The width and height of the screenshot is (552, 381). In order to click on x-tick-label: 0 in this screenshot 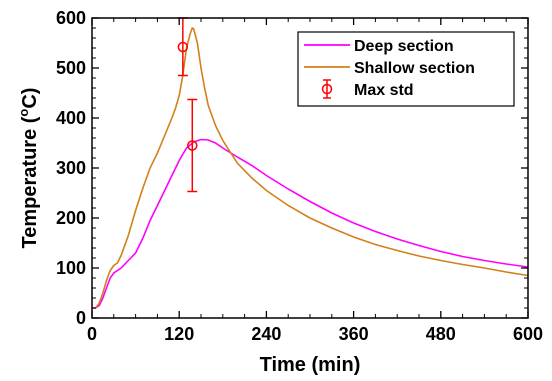, I will do `click(92, 334)`.